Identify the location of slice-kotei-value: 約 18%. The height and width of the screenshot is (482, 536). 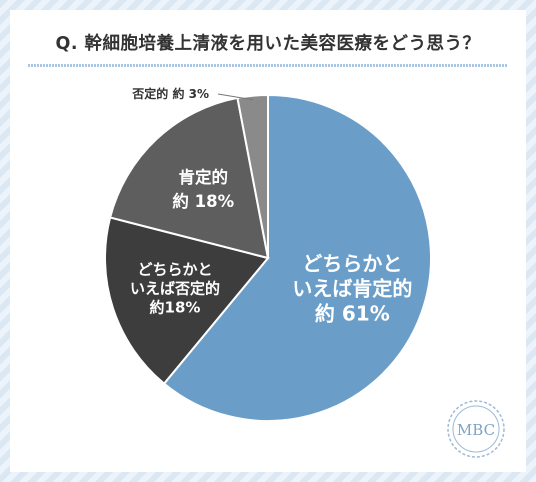
(203, 201).